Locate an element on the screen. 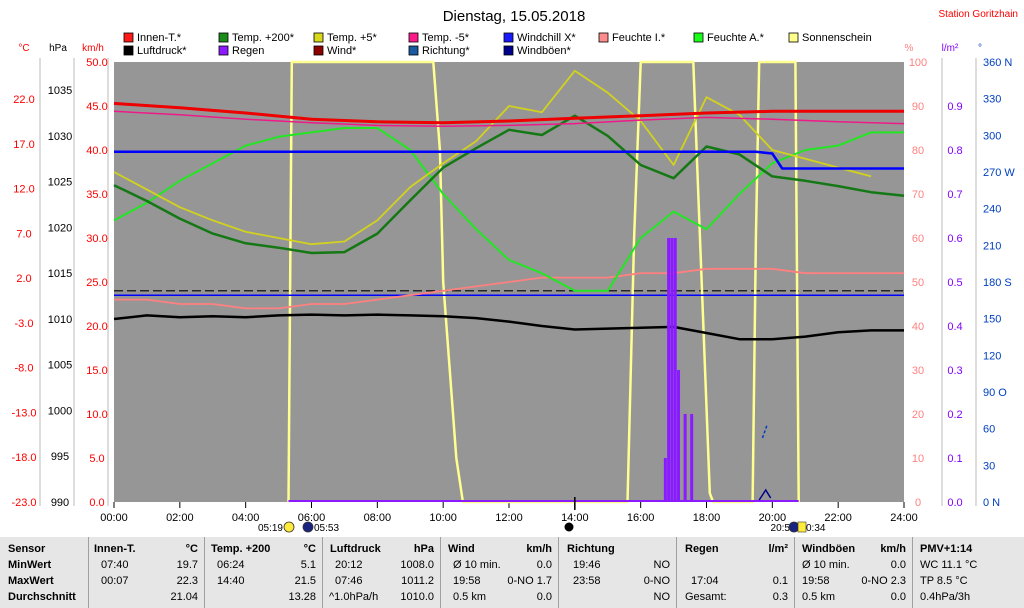  x-tick-label: 22:00 is located at coordinates (838, 518).